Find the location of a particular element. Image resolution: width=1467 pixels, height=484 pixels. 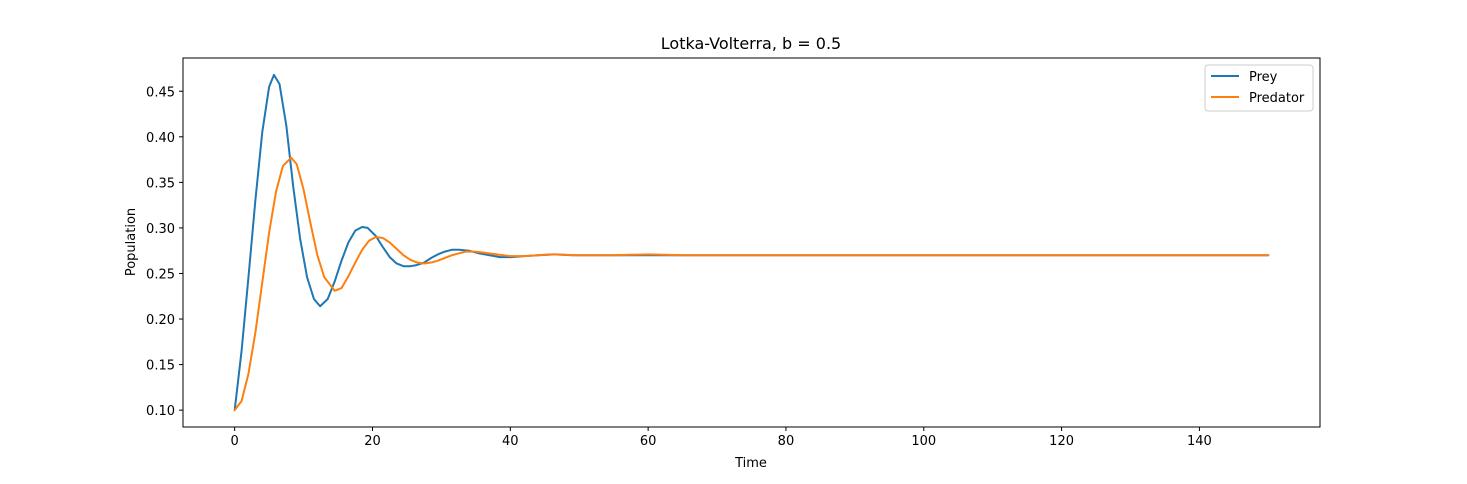

x-tick-label: 80 is located at coordinates (786, 441).